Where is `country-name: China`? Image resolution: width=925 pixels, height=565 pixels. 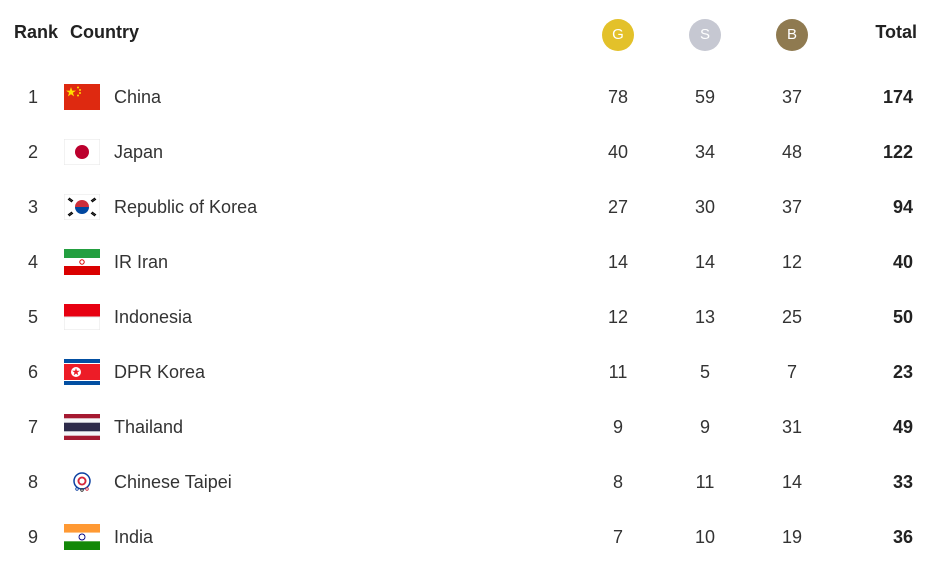 country-name: China is located at coordinates (138, 97).